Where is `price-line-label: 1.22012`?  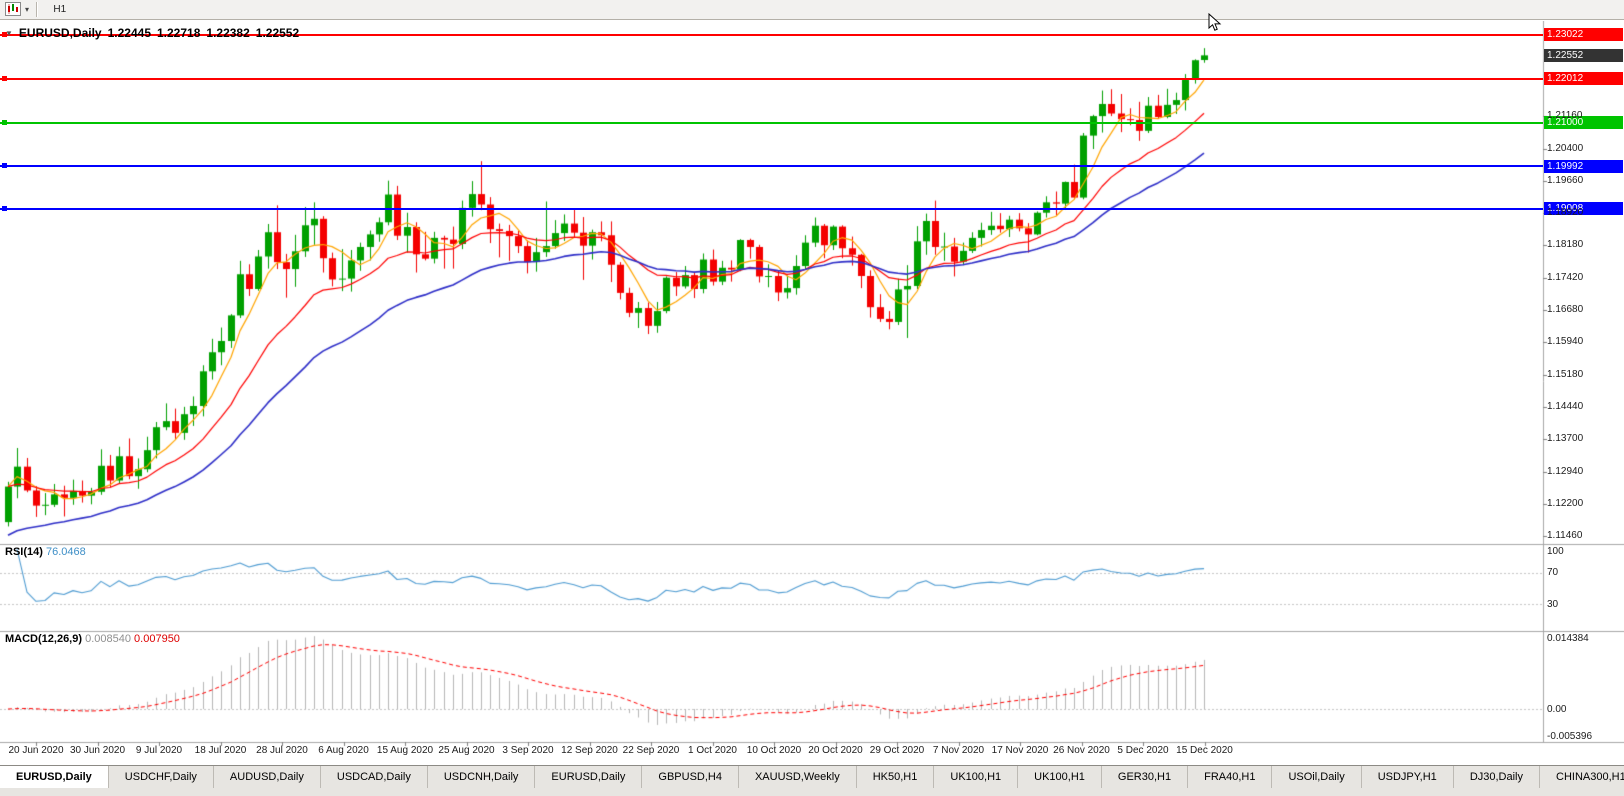 price-line-label: 1.22012 is located at coordinates (1583, 79).